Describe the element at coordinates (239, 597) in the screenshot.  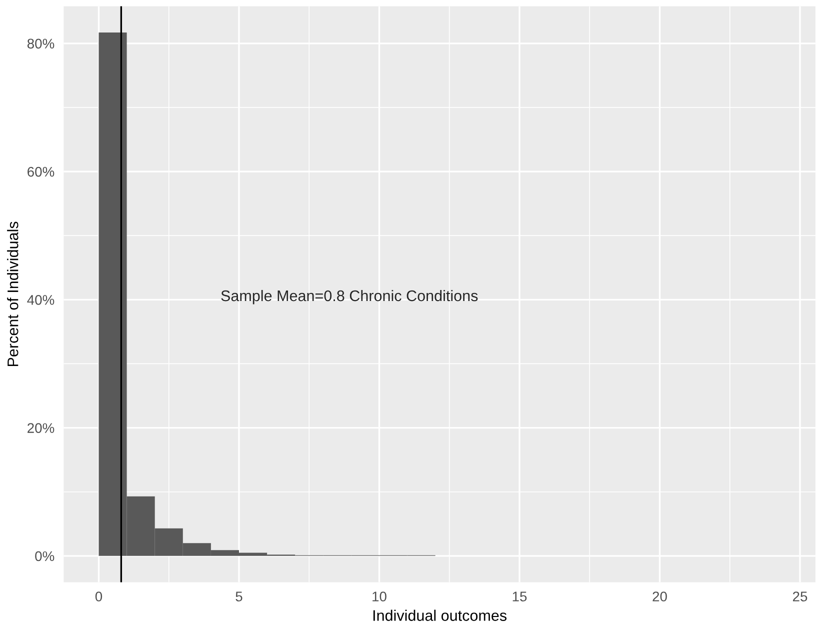
I see `x-tick-label: 5` at that location.